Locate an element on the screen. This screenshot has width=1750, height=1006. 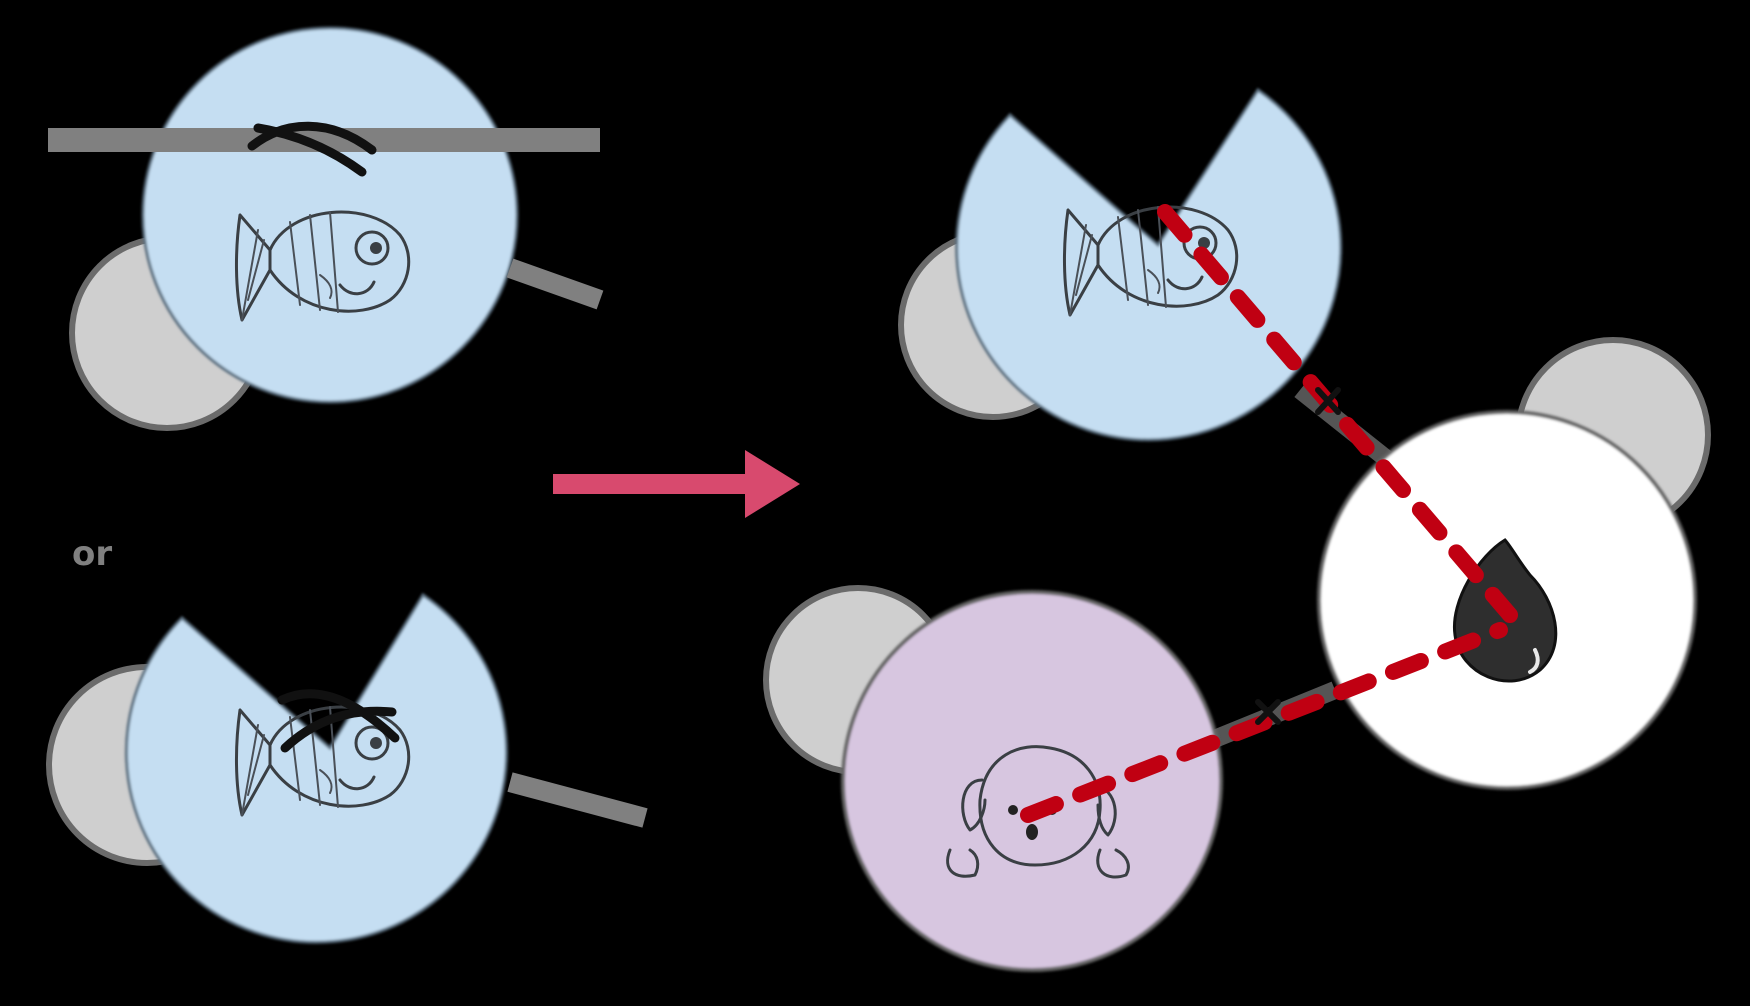
dashed-line-dog-to-droplet is located at coordinates (1264, 722).